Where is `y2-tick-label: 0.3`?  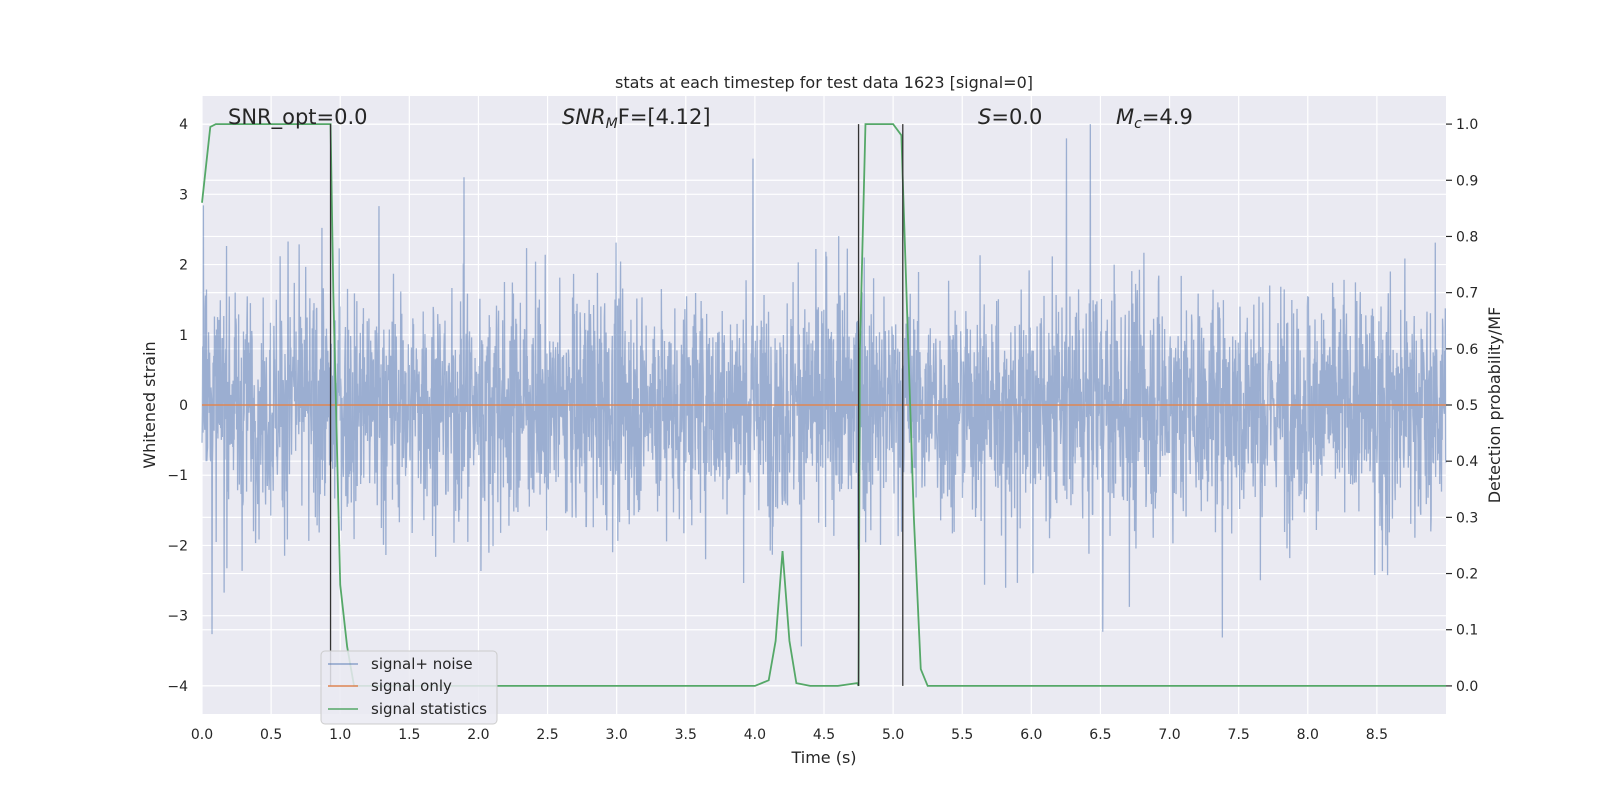
y2-tick-label: 0.3 is located at coordinates (1467, 518).